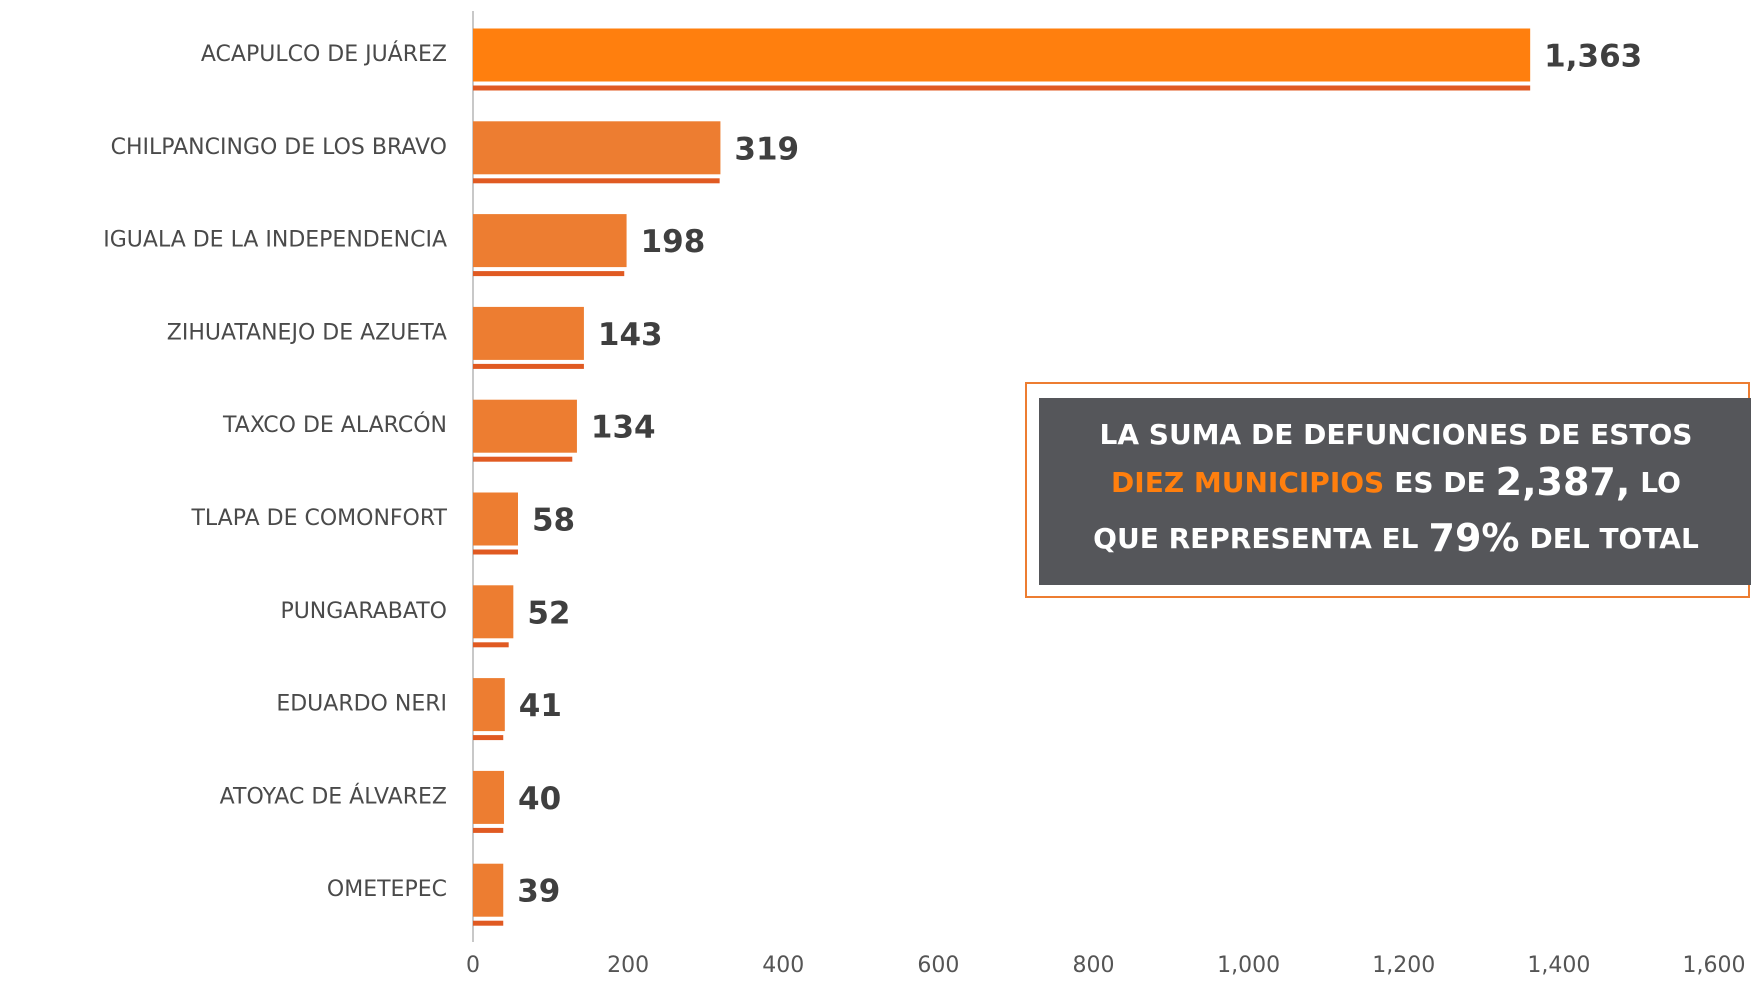 Image resolution: width=1751 pixels, height=986 pixels. Describe the element at coordinates (628, 965) in the screenshot. I see `x-tick-label: 200` at that location.